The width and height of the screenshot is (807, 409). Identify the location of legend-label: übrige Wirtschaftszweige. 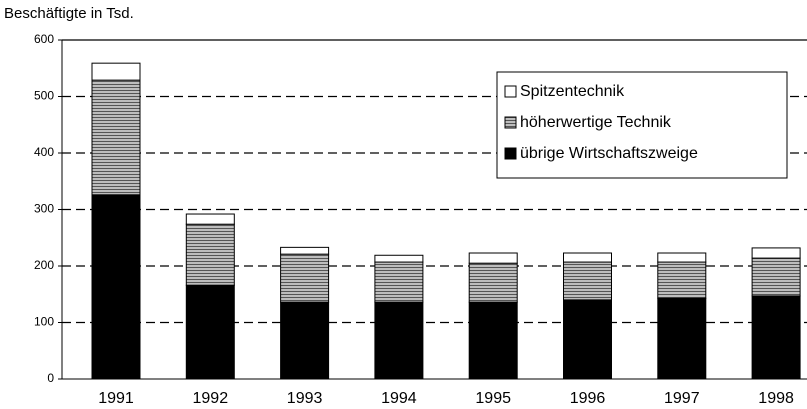
(609, 153).